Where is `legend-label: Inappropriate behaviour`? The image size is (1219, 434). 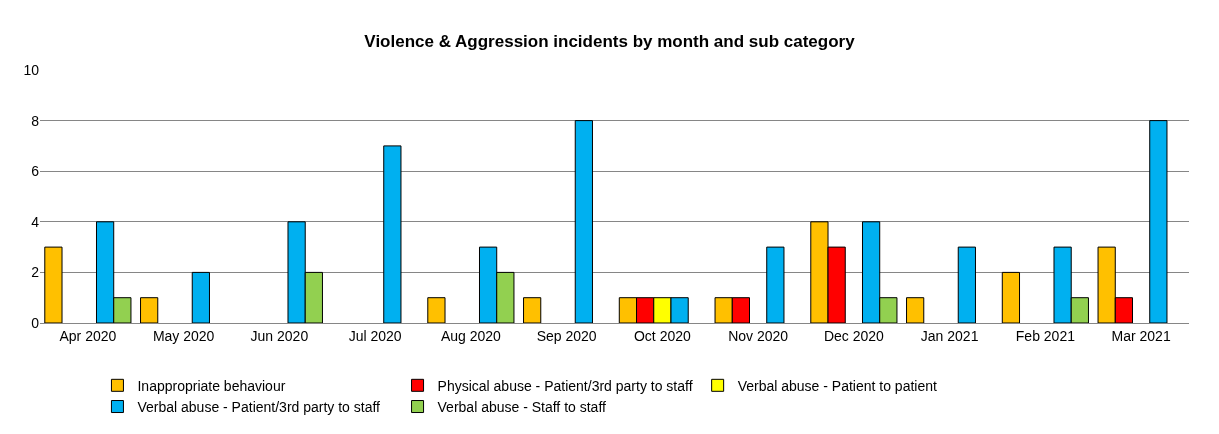
legend-label: Inappropriate behaviour is located at coordinates (211, 385).